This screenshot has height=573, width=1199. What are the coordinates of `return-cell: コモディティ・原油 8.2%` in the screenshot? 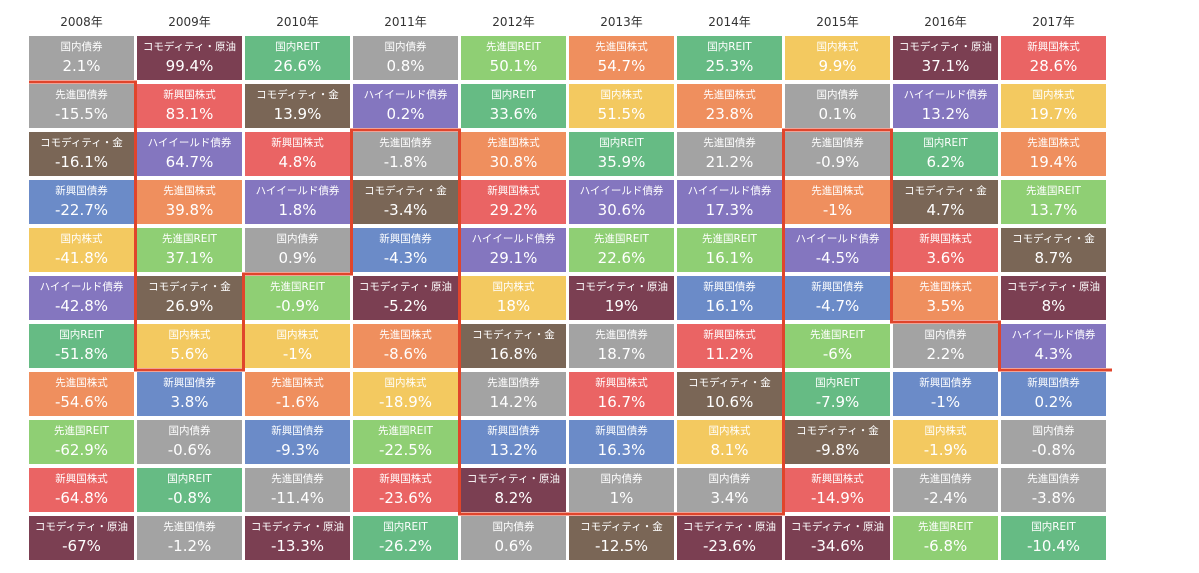 It's located at (513, 490).